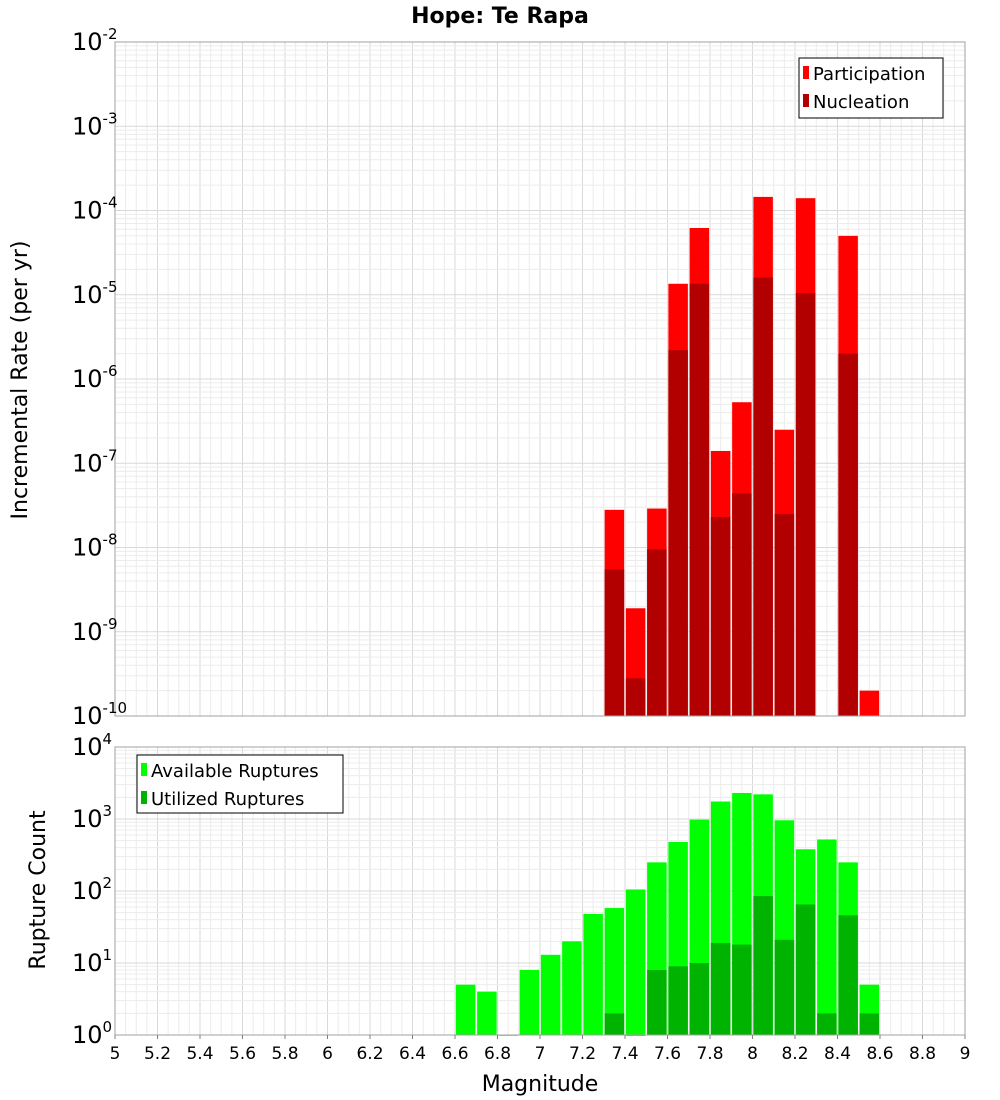 The height and width of the screenshot is (1100, 1000). I want to click on top-y-tick-label: 10⁻⁷, so click(95, 461).